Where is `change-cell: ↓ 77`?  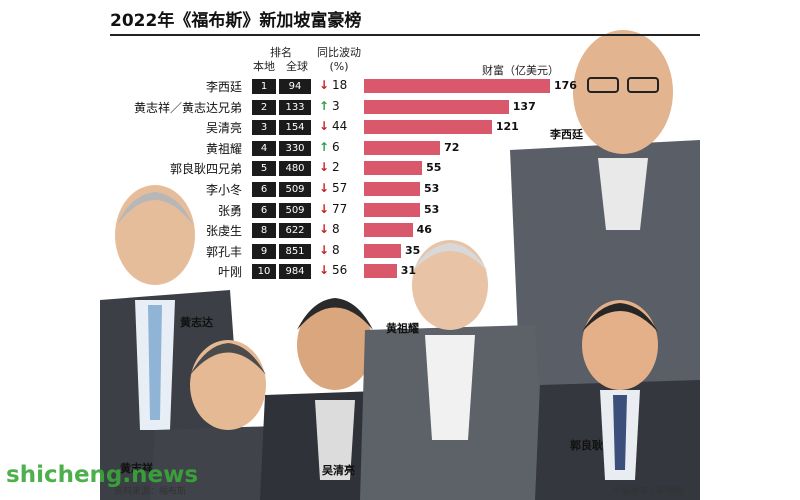 change-cell: ↓ 77 is located at coordinates (332, 209).